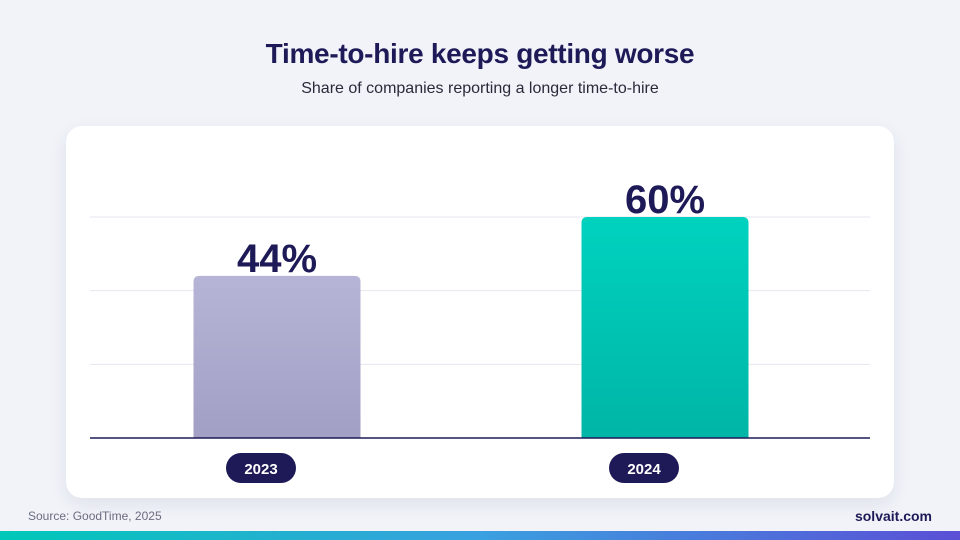  I want to click on value-label-2023: 44%, so click(277, 259).